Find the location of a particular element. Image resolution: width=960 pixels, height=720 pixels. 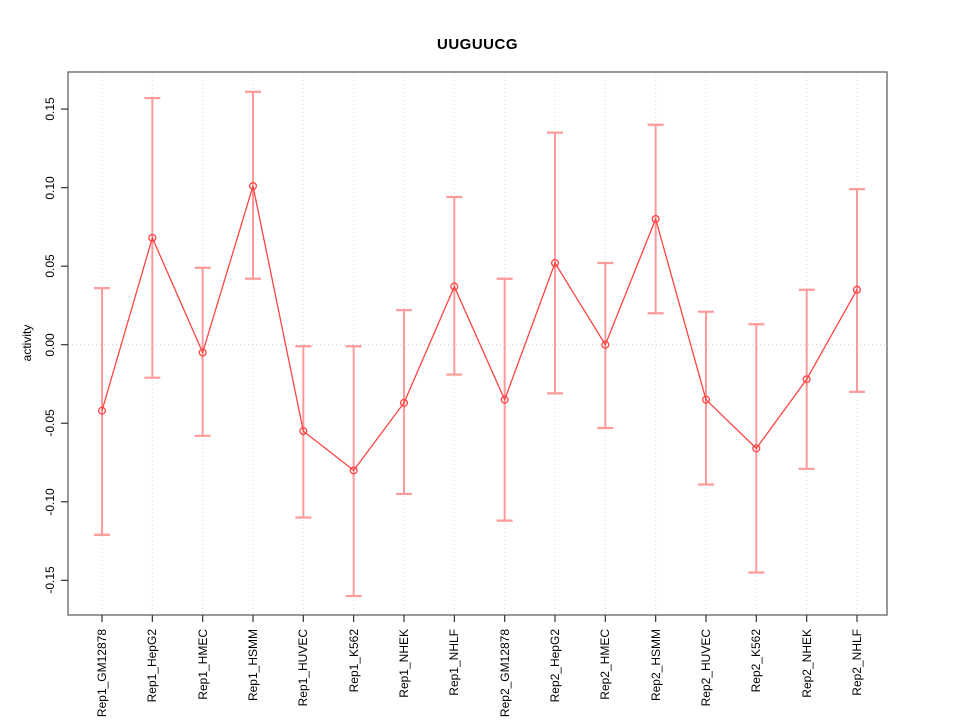

y-tick-label: 0.00 is located at coordinates (50, 345).